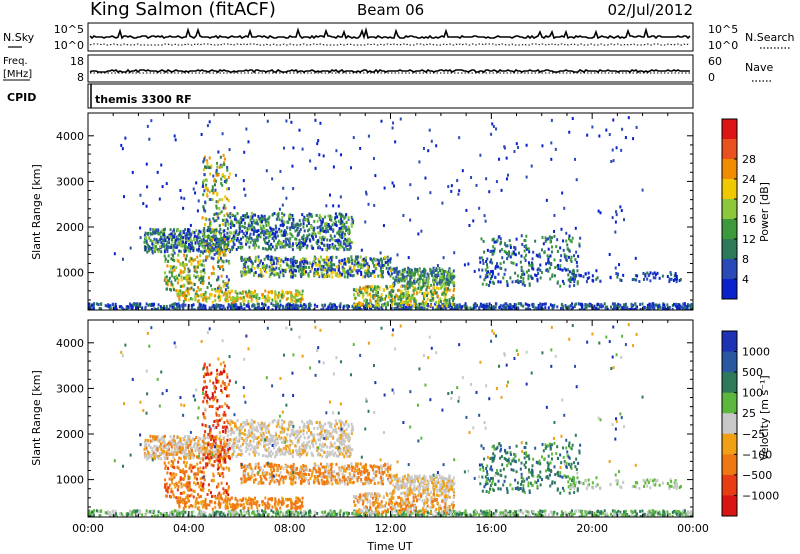 The height and width of the screenshot is (554, 800). What do you see at coordinates (180, 264) in the screenshot?
I see `power-echo-2072` at bounding box center [180, 264].